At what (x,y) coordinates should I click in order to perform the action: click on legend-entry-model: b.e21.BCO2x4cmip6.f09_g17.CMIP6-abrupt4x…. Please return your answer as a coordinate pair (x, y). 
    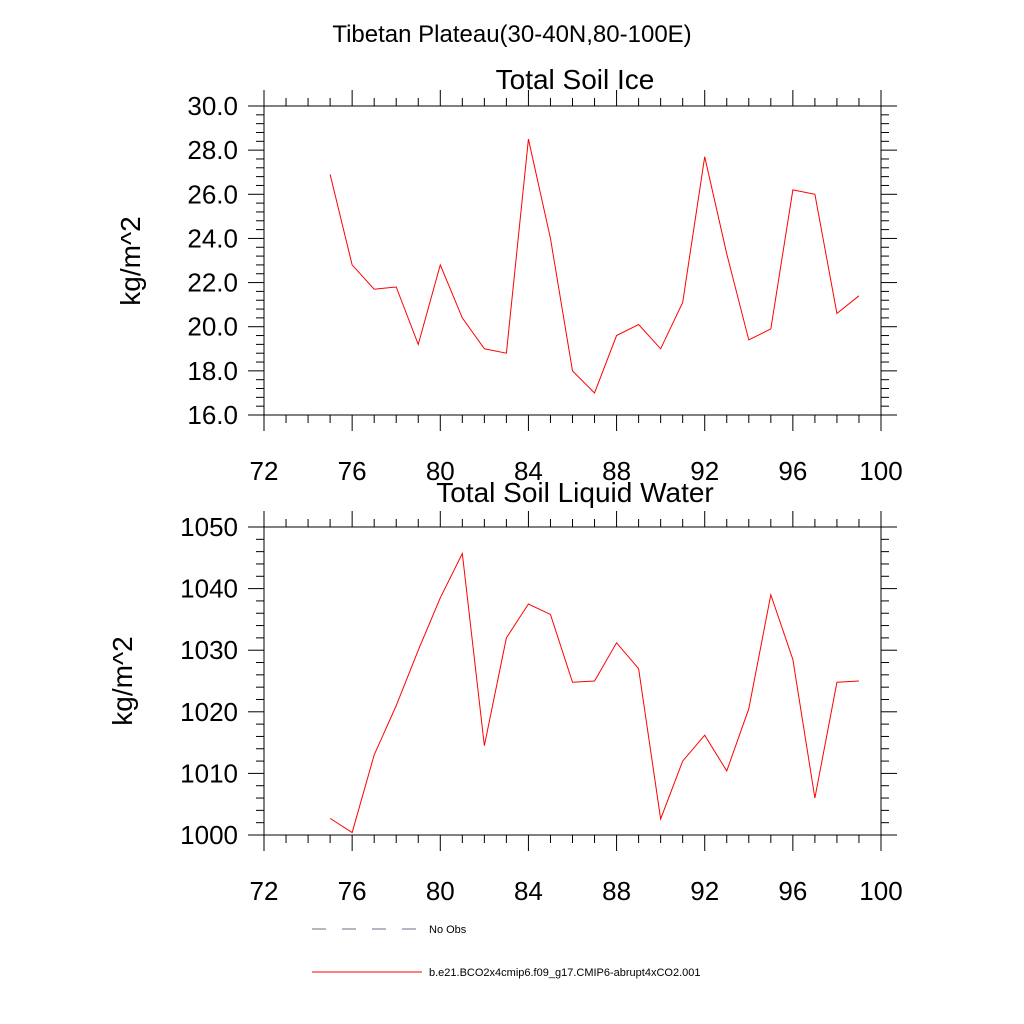
    Looking at the image, I should click on (506, 973).